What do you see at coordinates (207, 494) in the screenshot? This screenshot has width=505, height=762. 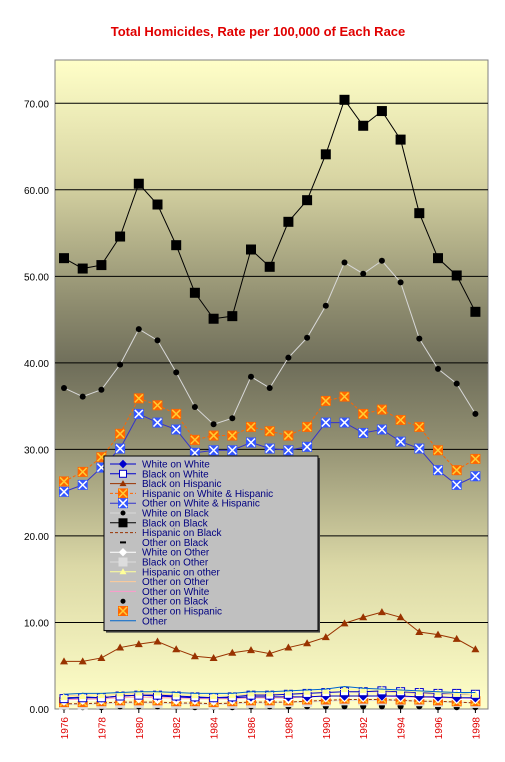 I see `legend-label: Hispanic on White & Hispanic` at bounding box center [207, 494].